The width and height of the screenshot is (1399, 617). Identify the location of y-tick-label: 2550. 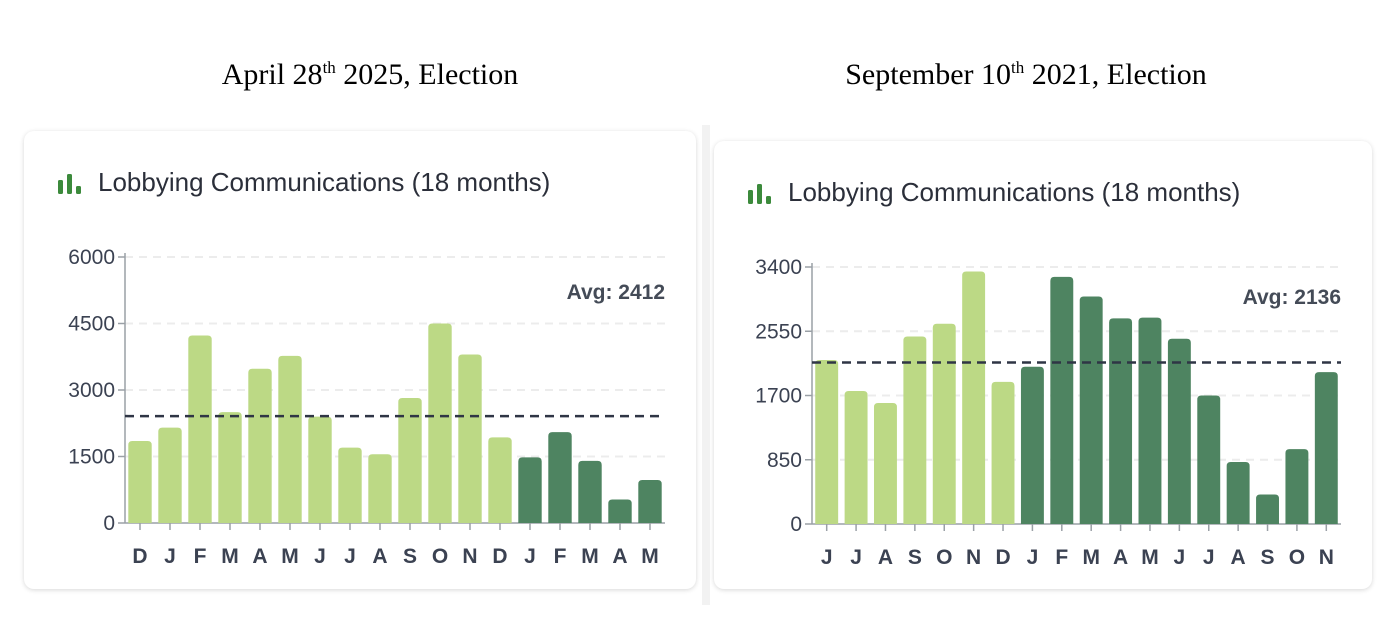
(778, 331).